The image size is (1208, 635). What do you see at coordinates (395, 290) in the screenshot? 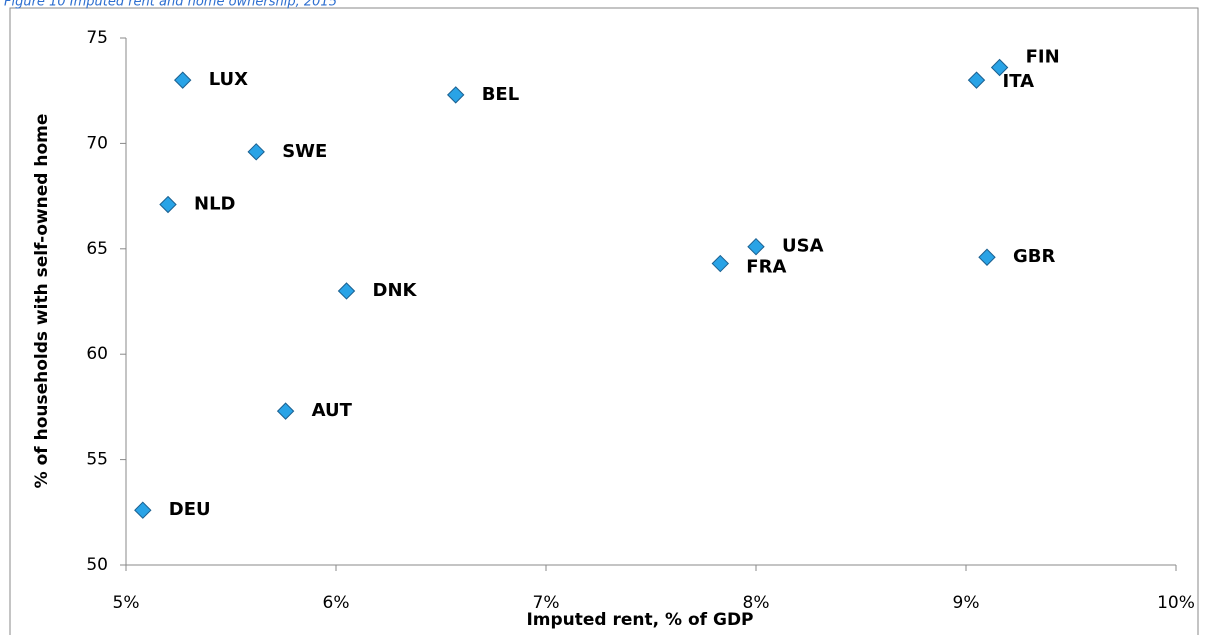
I see `point-label: DNK` at bounding box center [395, 290].